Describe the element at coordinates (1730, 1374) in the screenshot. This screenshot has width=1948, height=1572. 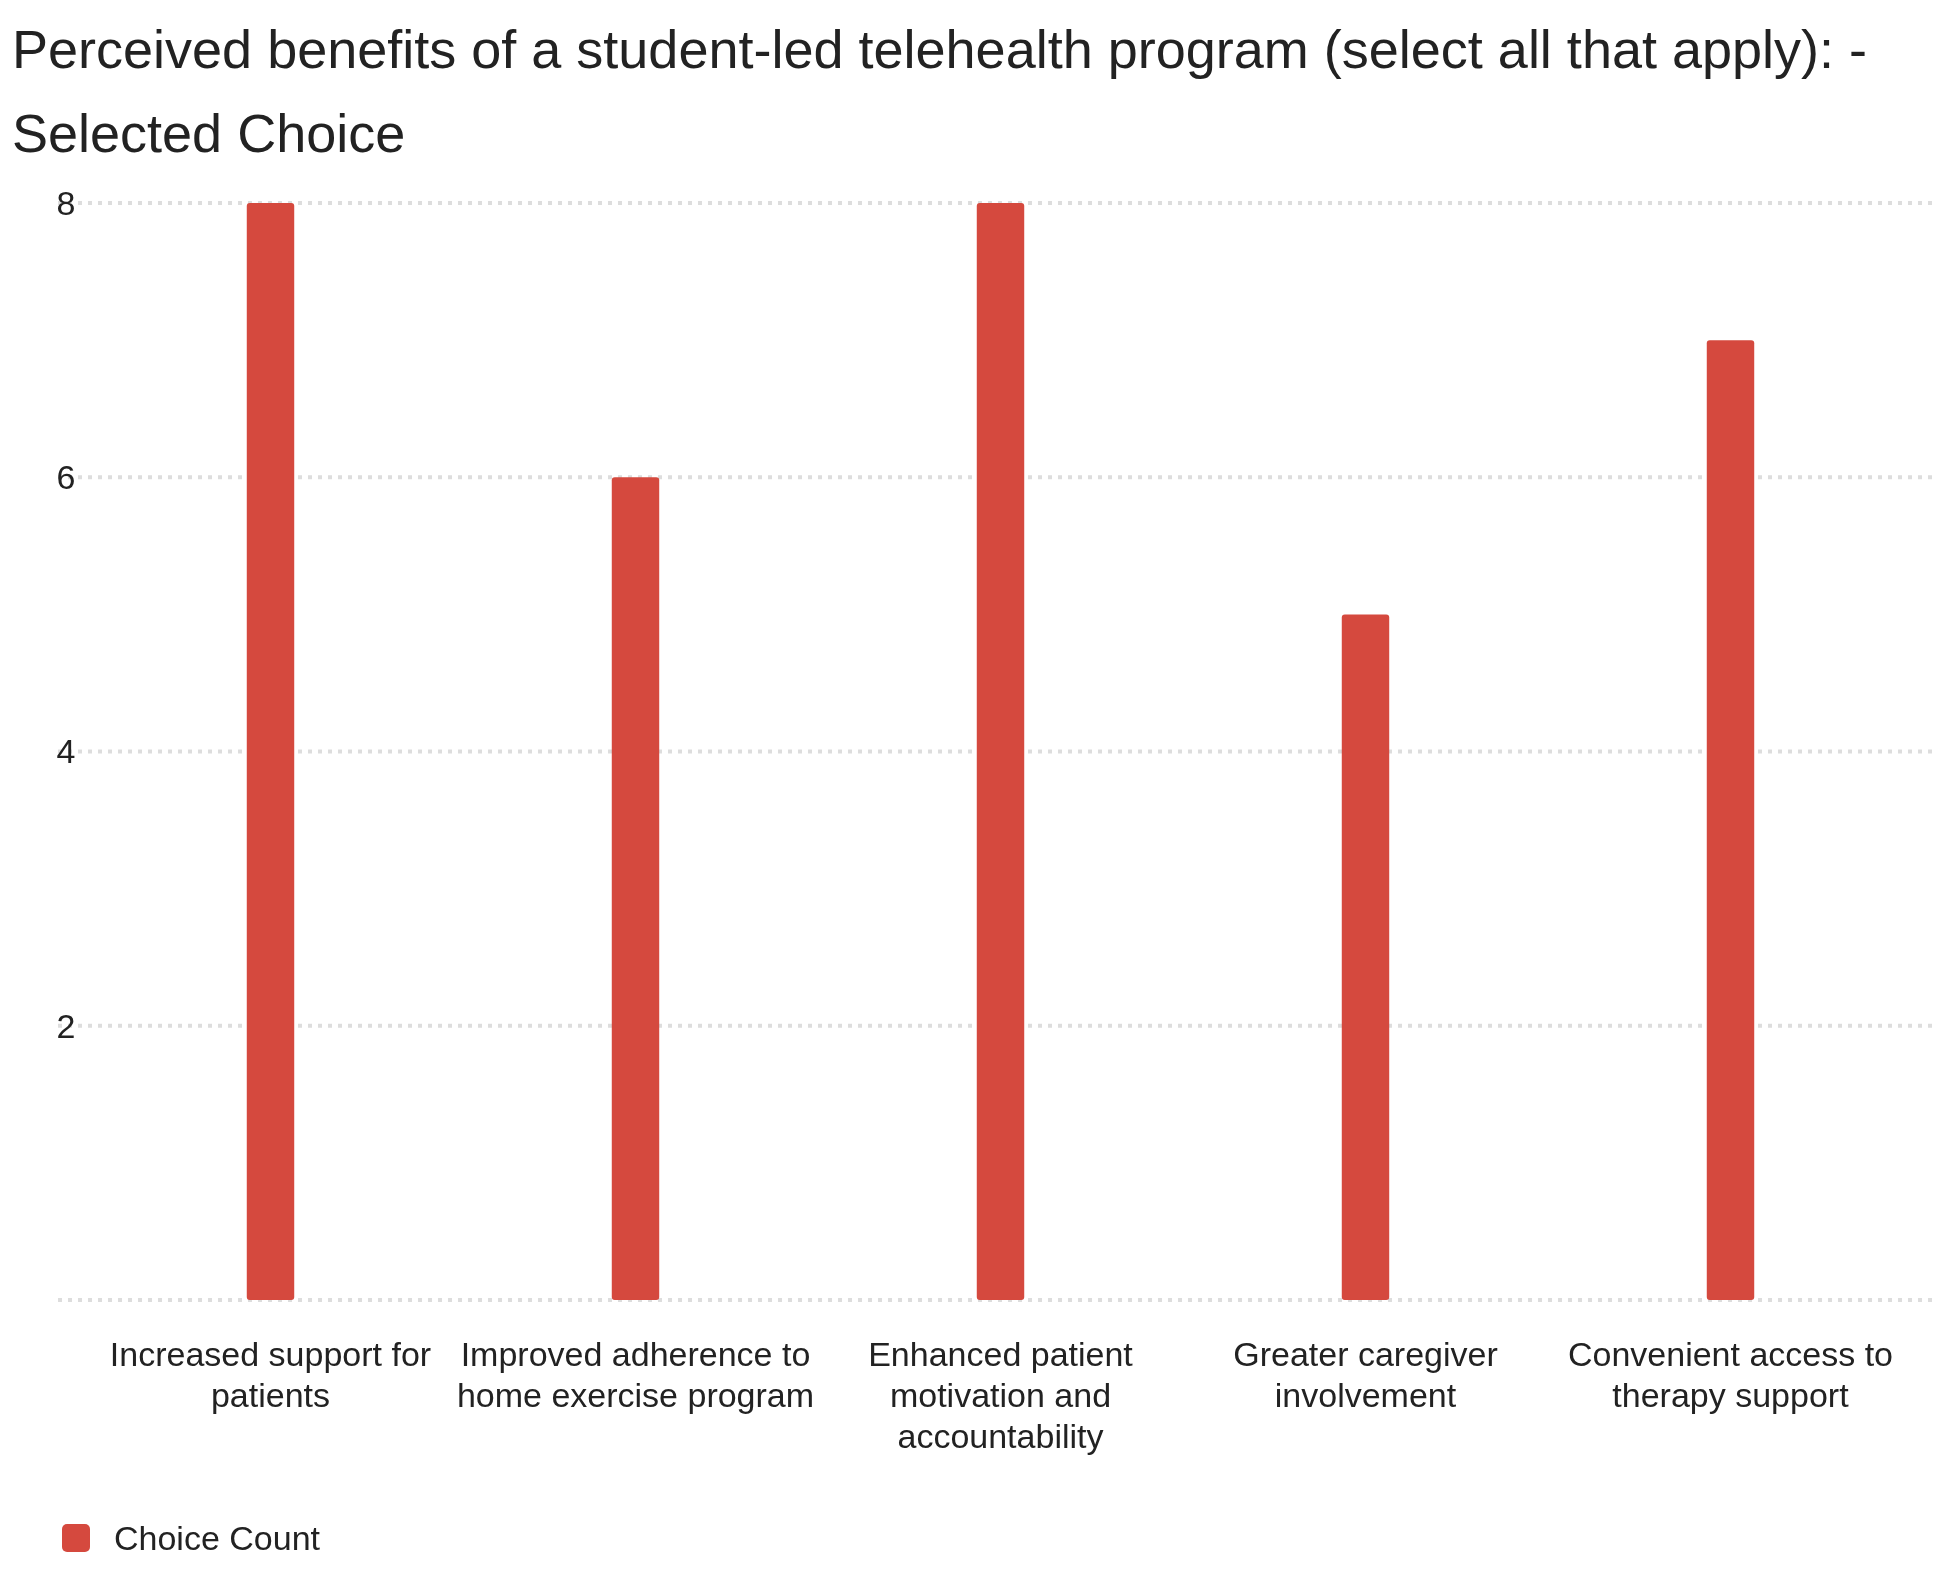
I see `x-tick-label: Convenient access to therapy support` at that location.